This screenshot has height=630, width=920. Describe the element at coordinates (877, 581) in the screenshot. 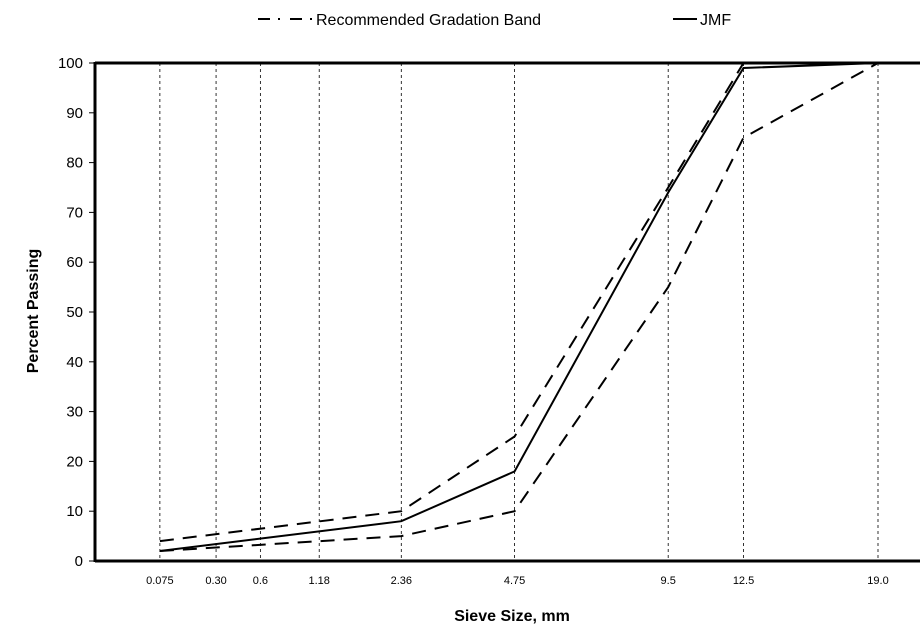

I see `x-tick-label-8: 19.0` at that location.